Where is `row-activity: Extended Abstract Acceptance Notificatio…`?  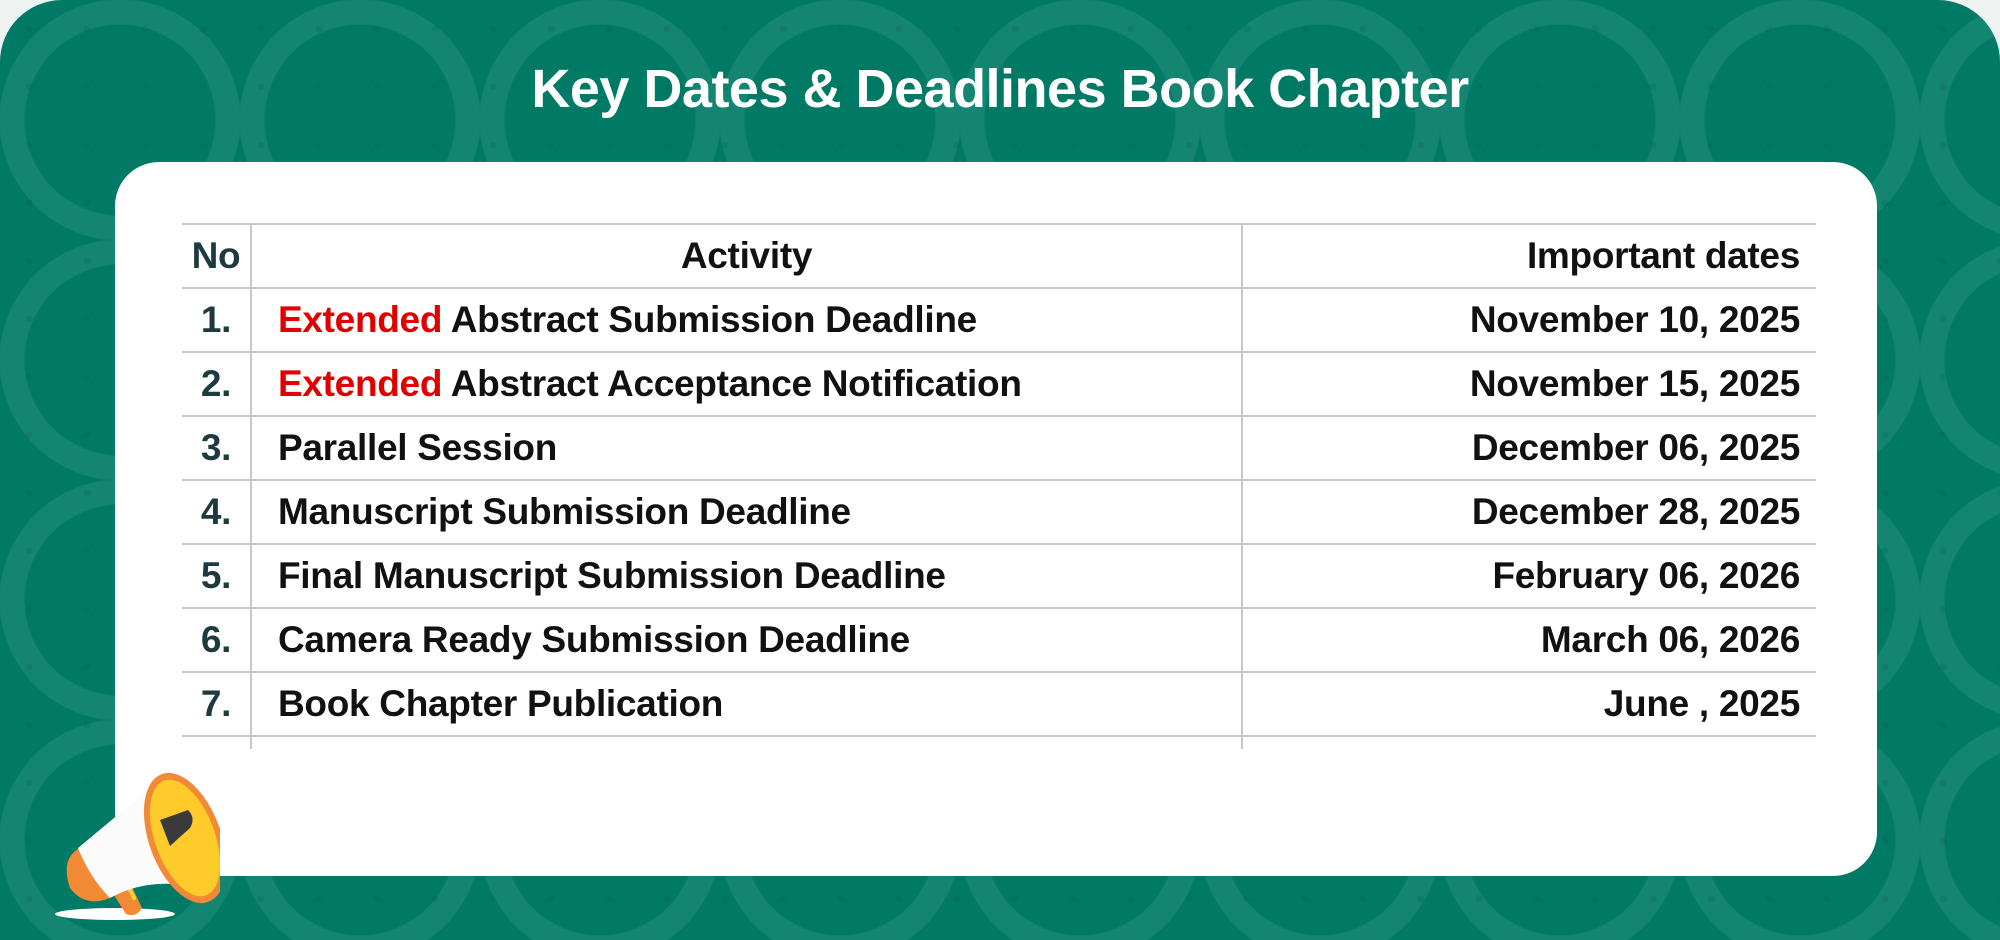
row-activity: Extended Abstract Acceptance Notificatio… is located at coordinates (747, 384).